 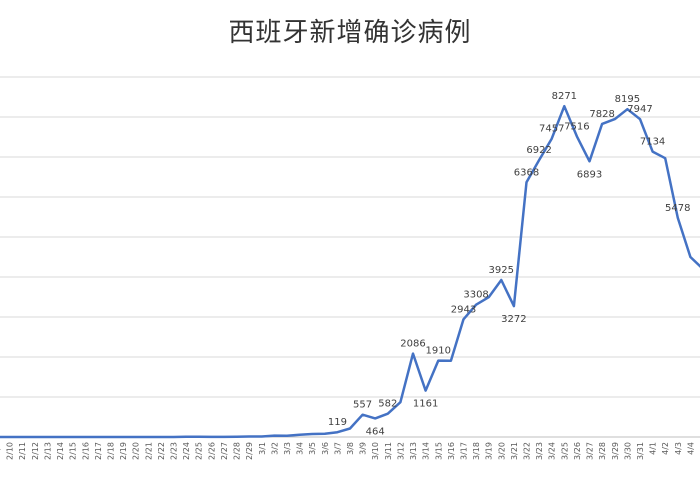 What do you see at coordinates (475, 295) in the screenshot?
I see `data-label: 3308` at bounding box center [475, 295].